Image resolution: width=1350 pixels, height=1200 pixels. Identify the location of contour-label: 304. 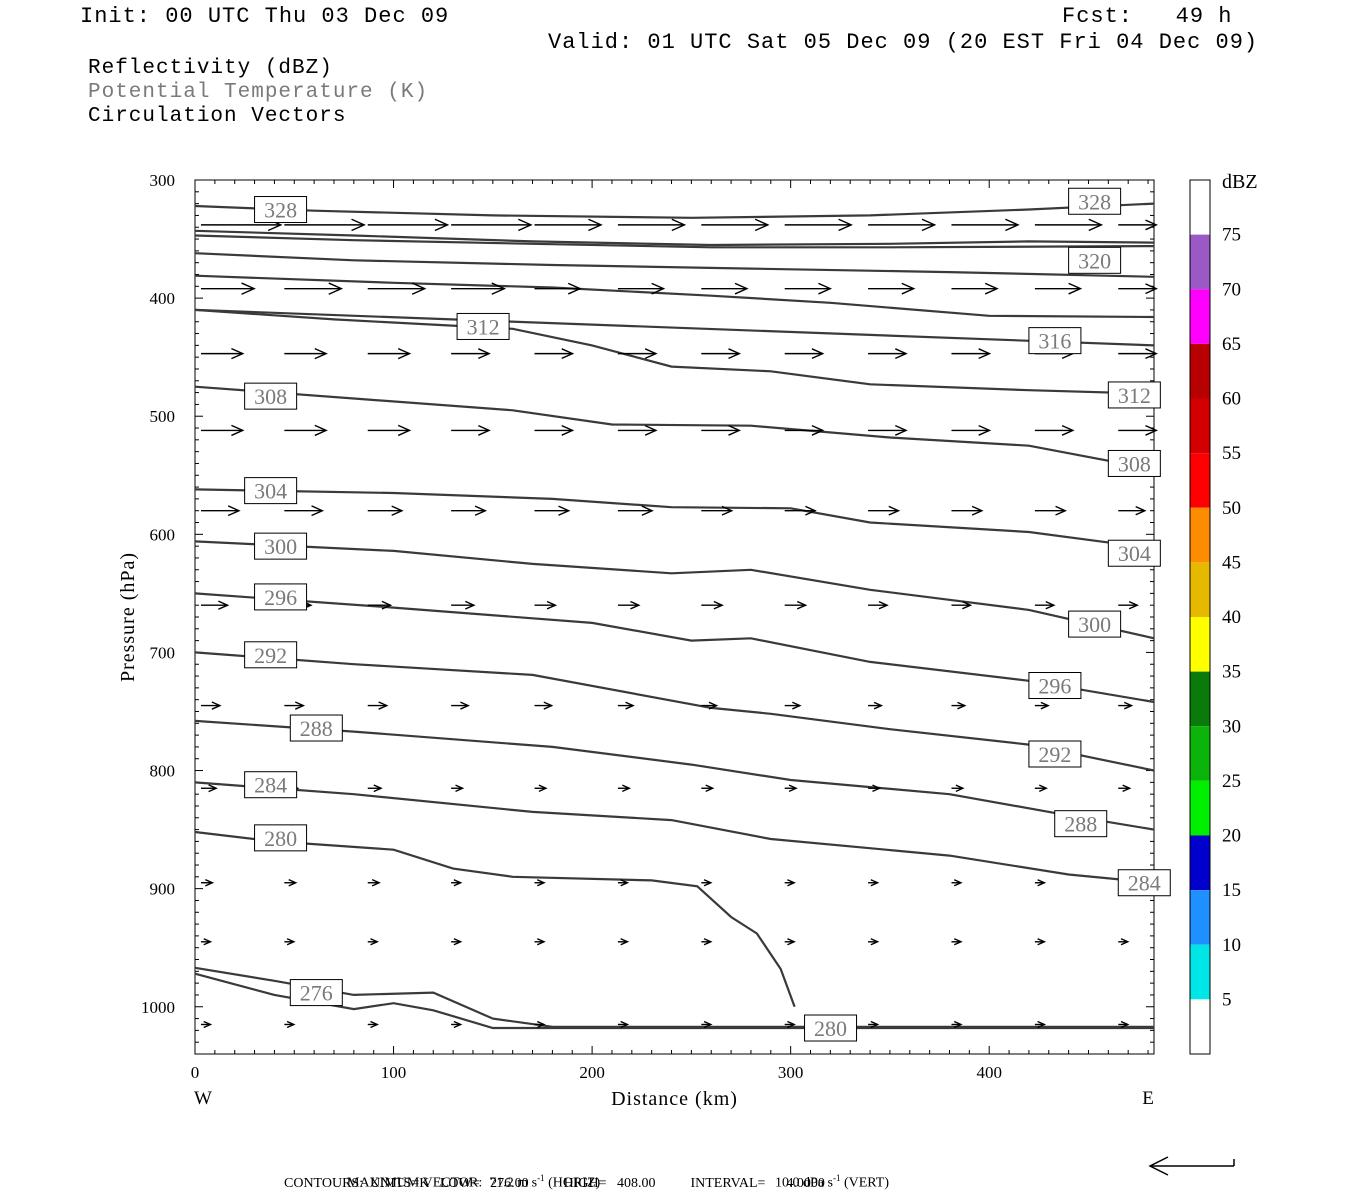
(270, 491).